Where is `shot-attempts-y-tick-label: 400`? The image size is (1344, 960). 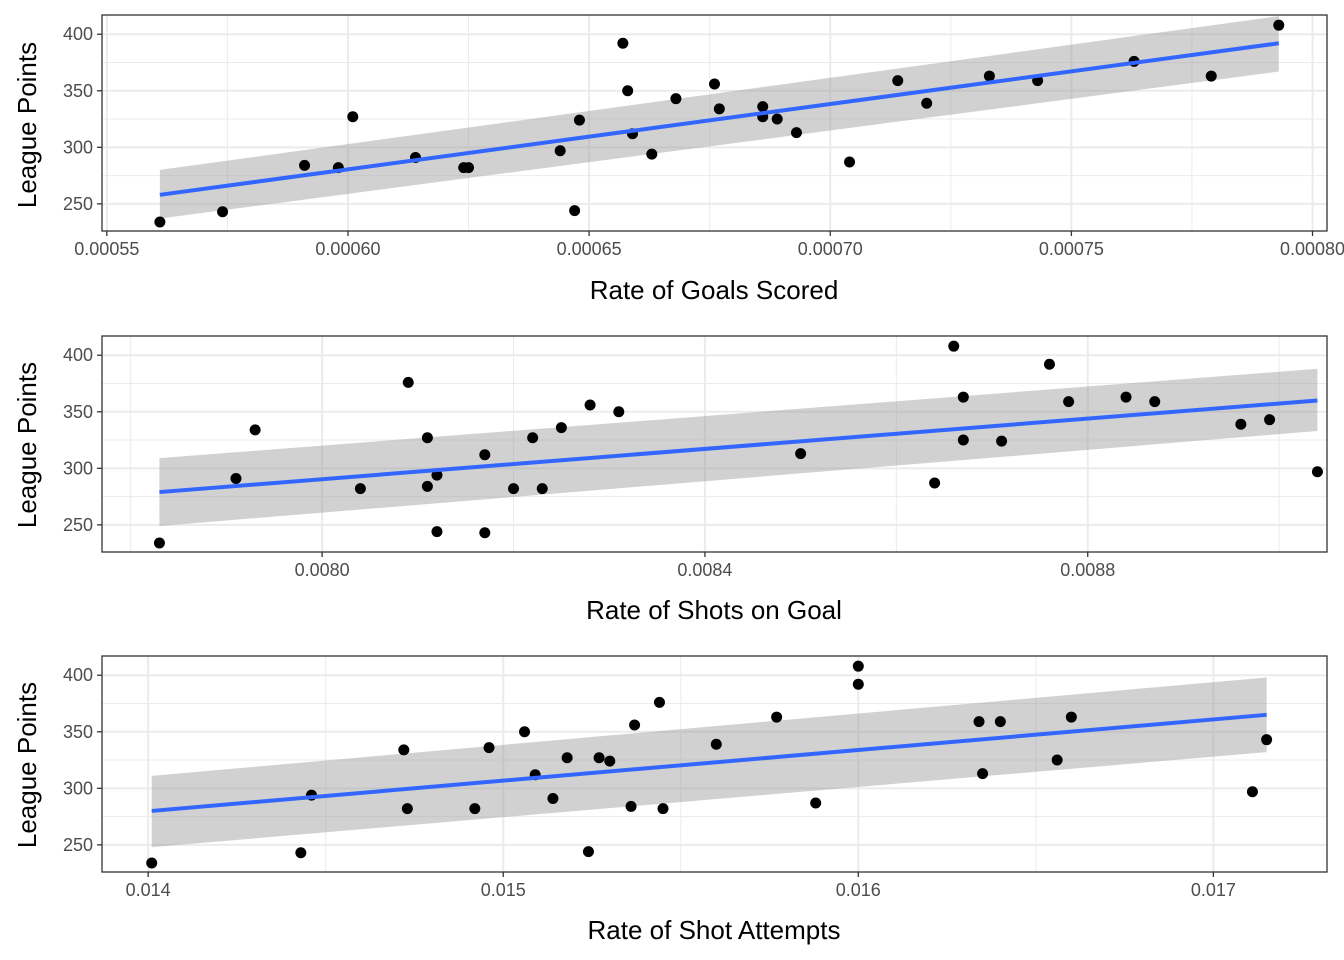
shot-attempts-y-tick-label: 400 is located at coordinates (78, 675).